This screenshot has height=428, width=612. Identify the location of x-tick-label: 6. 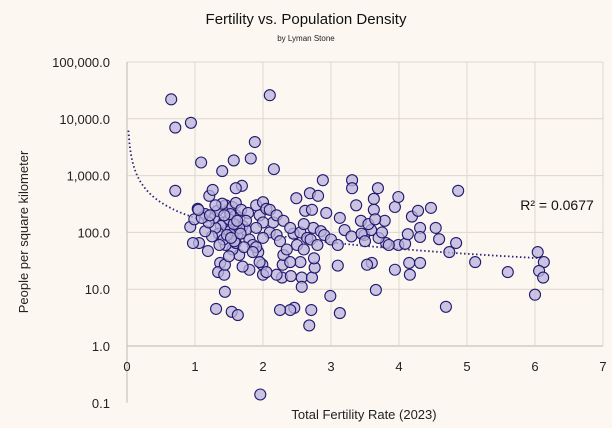
(534, 366).